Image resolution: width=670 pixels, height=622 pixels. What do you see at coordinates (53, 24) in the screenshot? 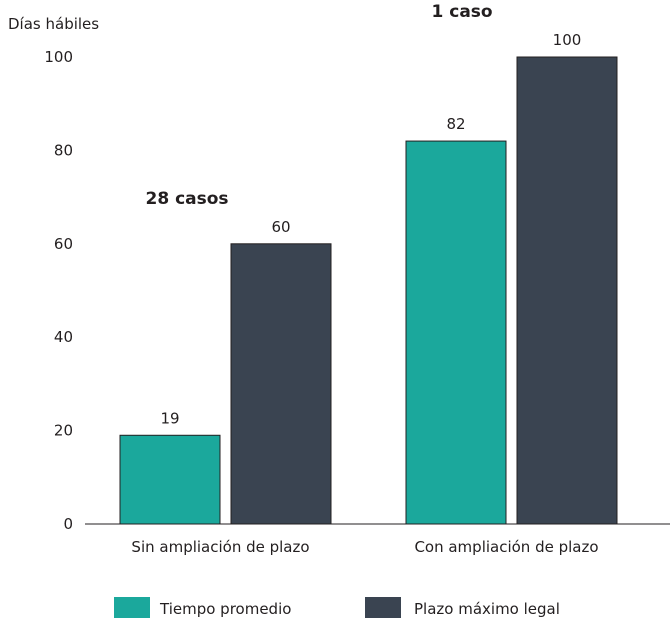
I see `y-axis-title: Días hábiles` at bounding box center [53, 24].